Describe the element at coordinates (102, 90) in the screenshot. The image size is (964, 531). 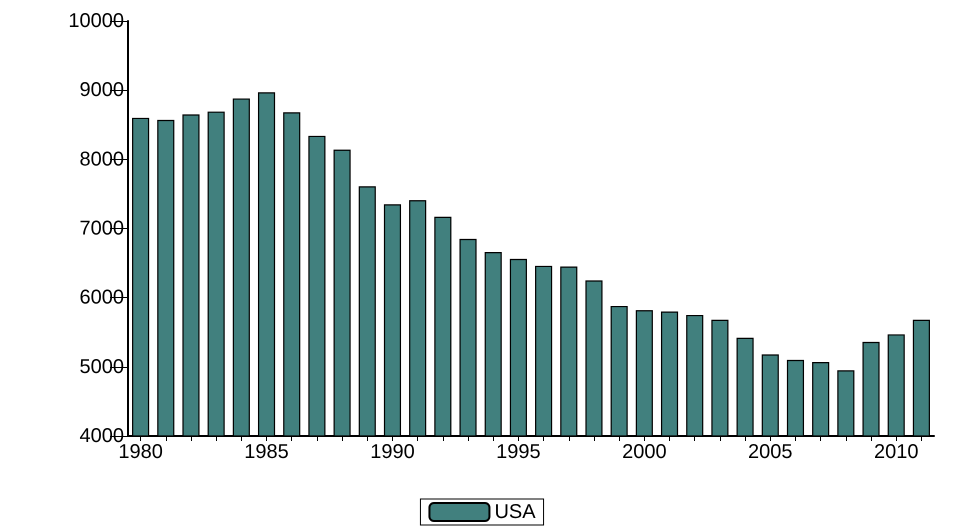
I see `y-tick-label: 9000` at that location.